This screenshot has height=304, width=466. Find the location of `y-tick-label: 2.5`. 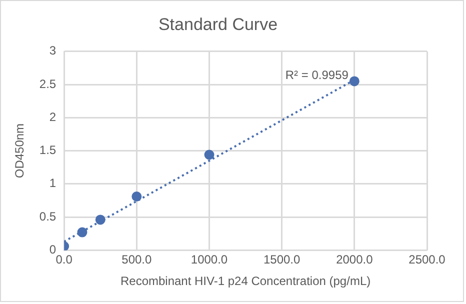

y-tick-label: 2.5 is located at coordinates (47, 83).